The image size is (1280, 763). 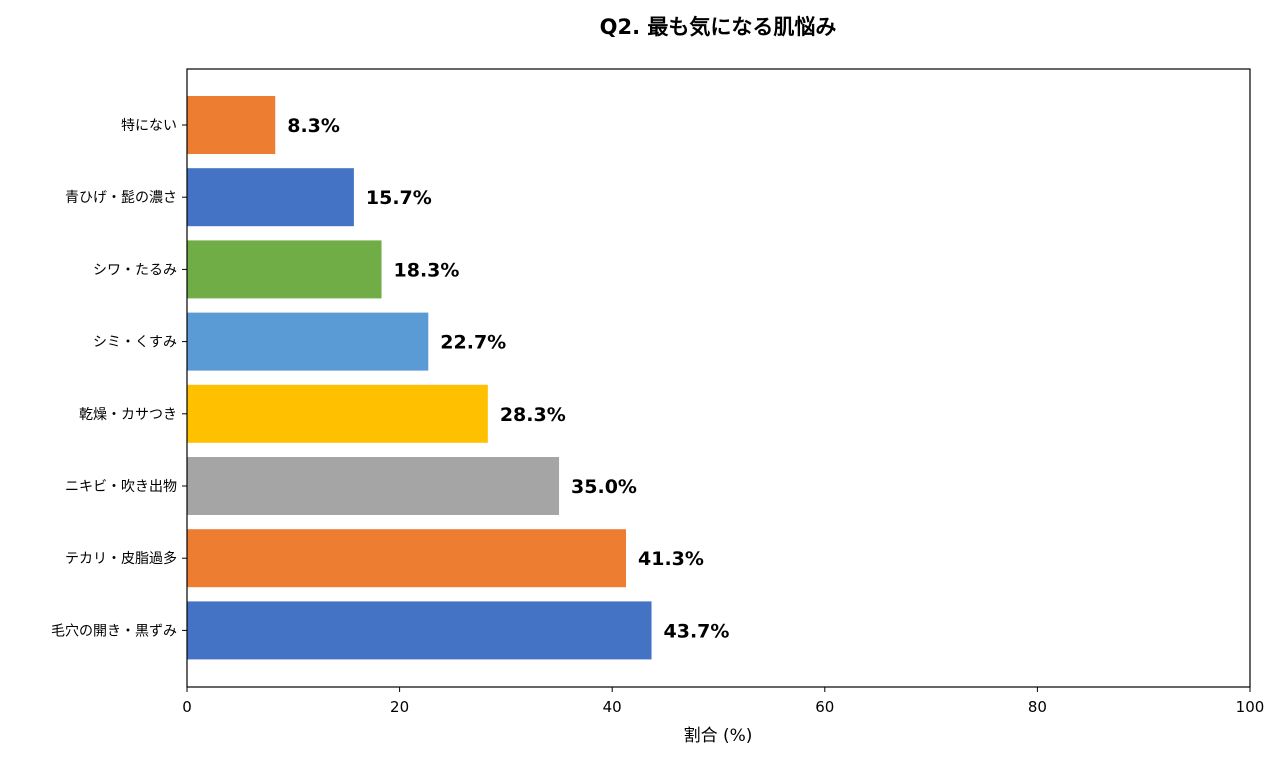 I want to click on data-label: 18.3%, so click(x=427, y=270).